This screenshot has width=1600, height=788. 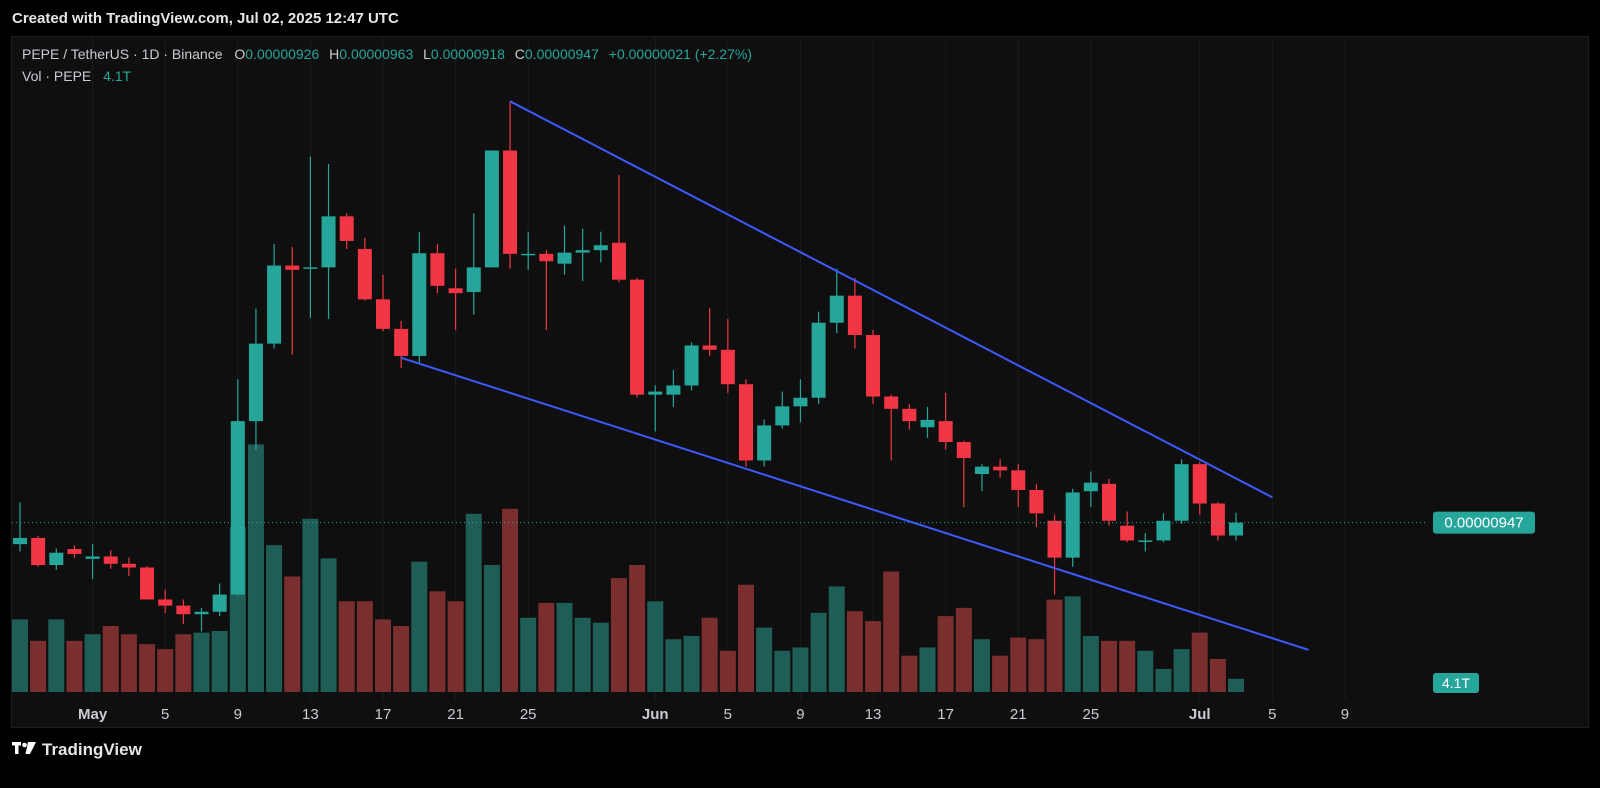 What do you see at coordinates (117, 76) in the screenshot?
I see `volume-value: 4.1T` at bounding box center [117, 76].